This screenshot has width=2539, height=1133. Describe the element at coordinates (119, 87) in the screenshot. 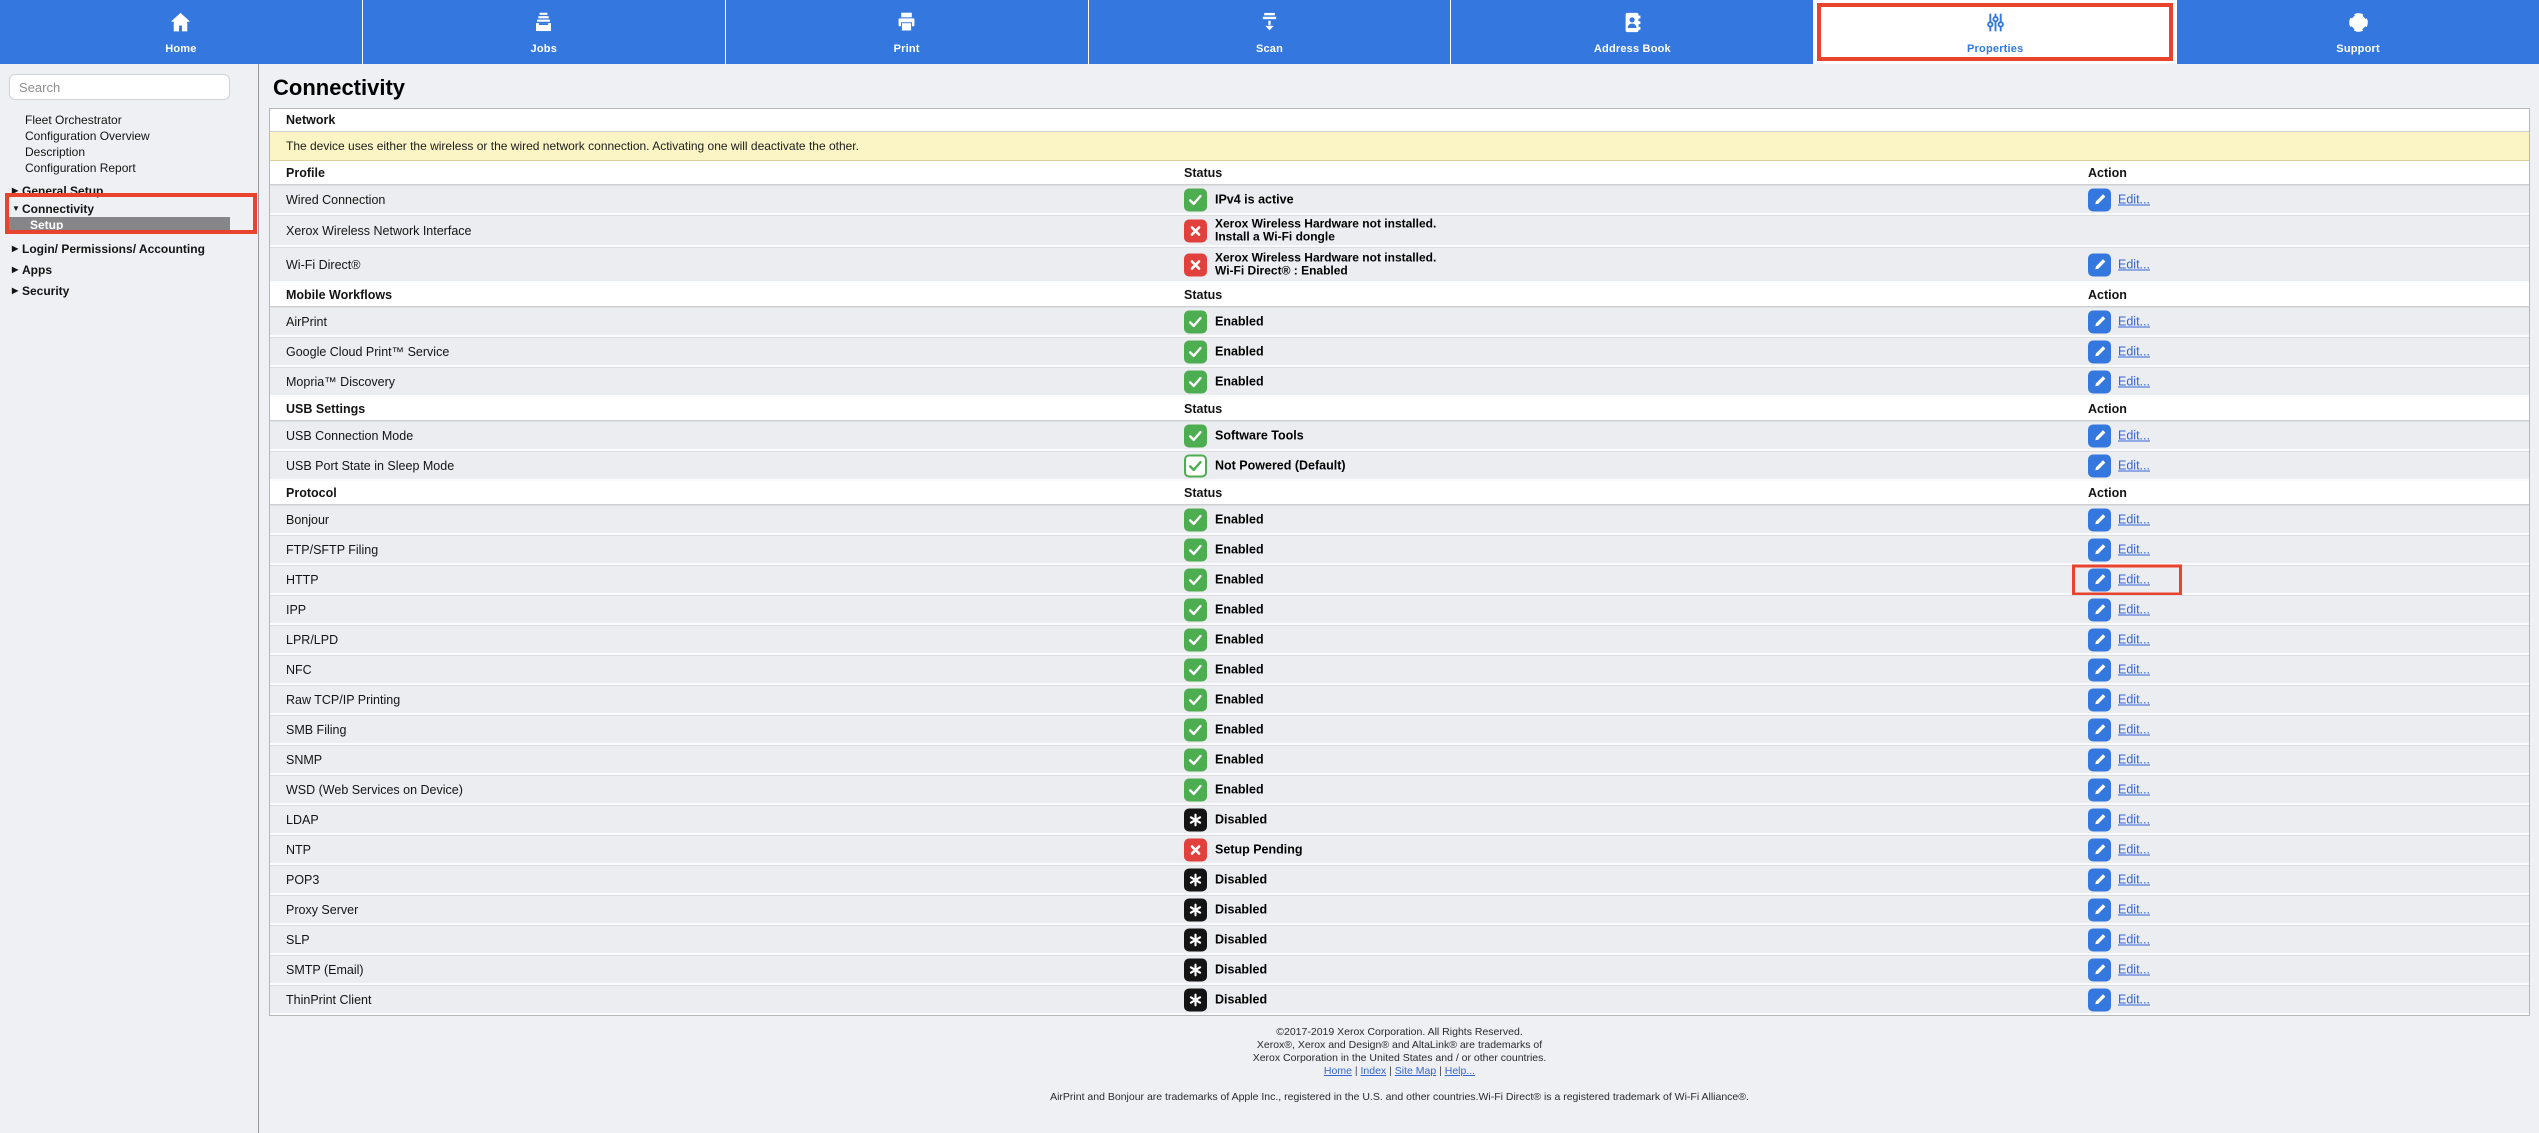

I see `search-input` at that location.